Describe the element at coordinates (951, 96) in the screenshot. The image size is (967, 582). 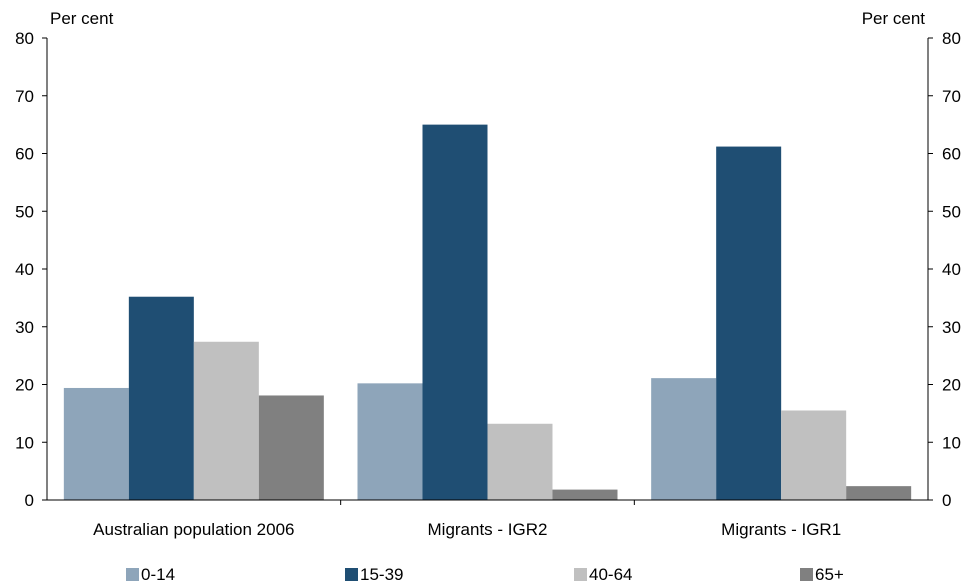
I see `y-tick-label-right: 70` at that location.